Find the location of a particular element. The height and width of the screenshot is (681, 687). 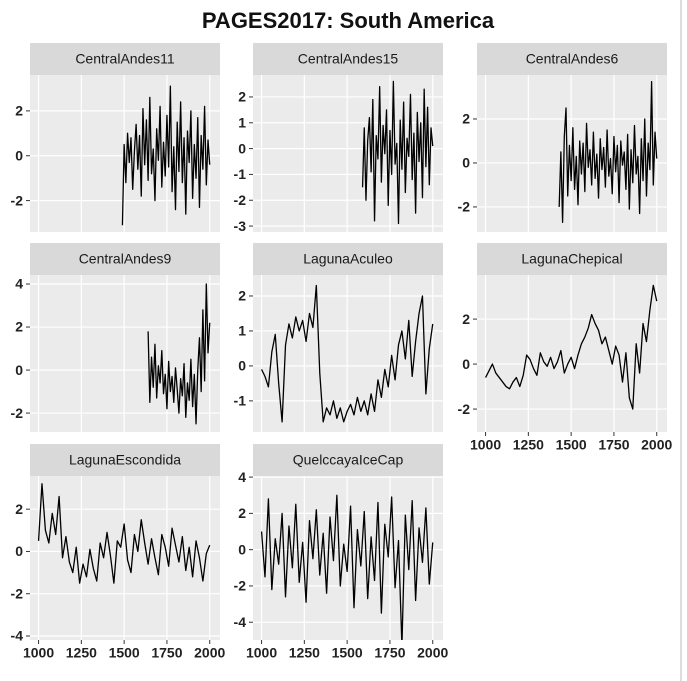

facet-panel: CentralAndes6 -2 0 2 is located at coordinates (562, 137).